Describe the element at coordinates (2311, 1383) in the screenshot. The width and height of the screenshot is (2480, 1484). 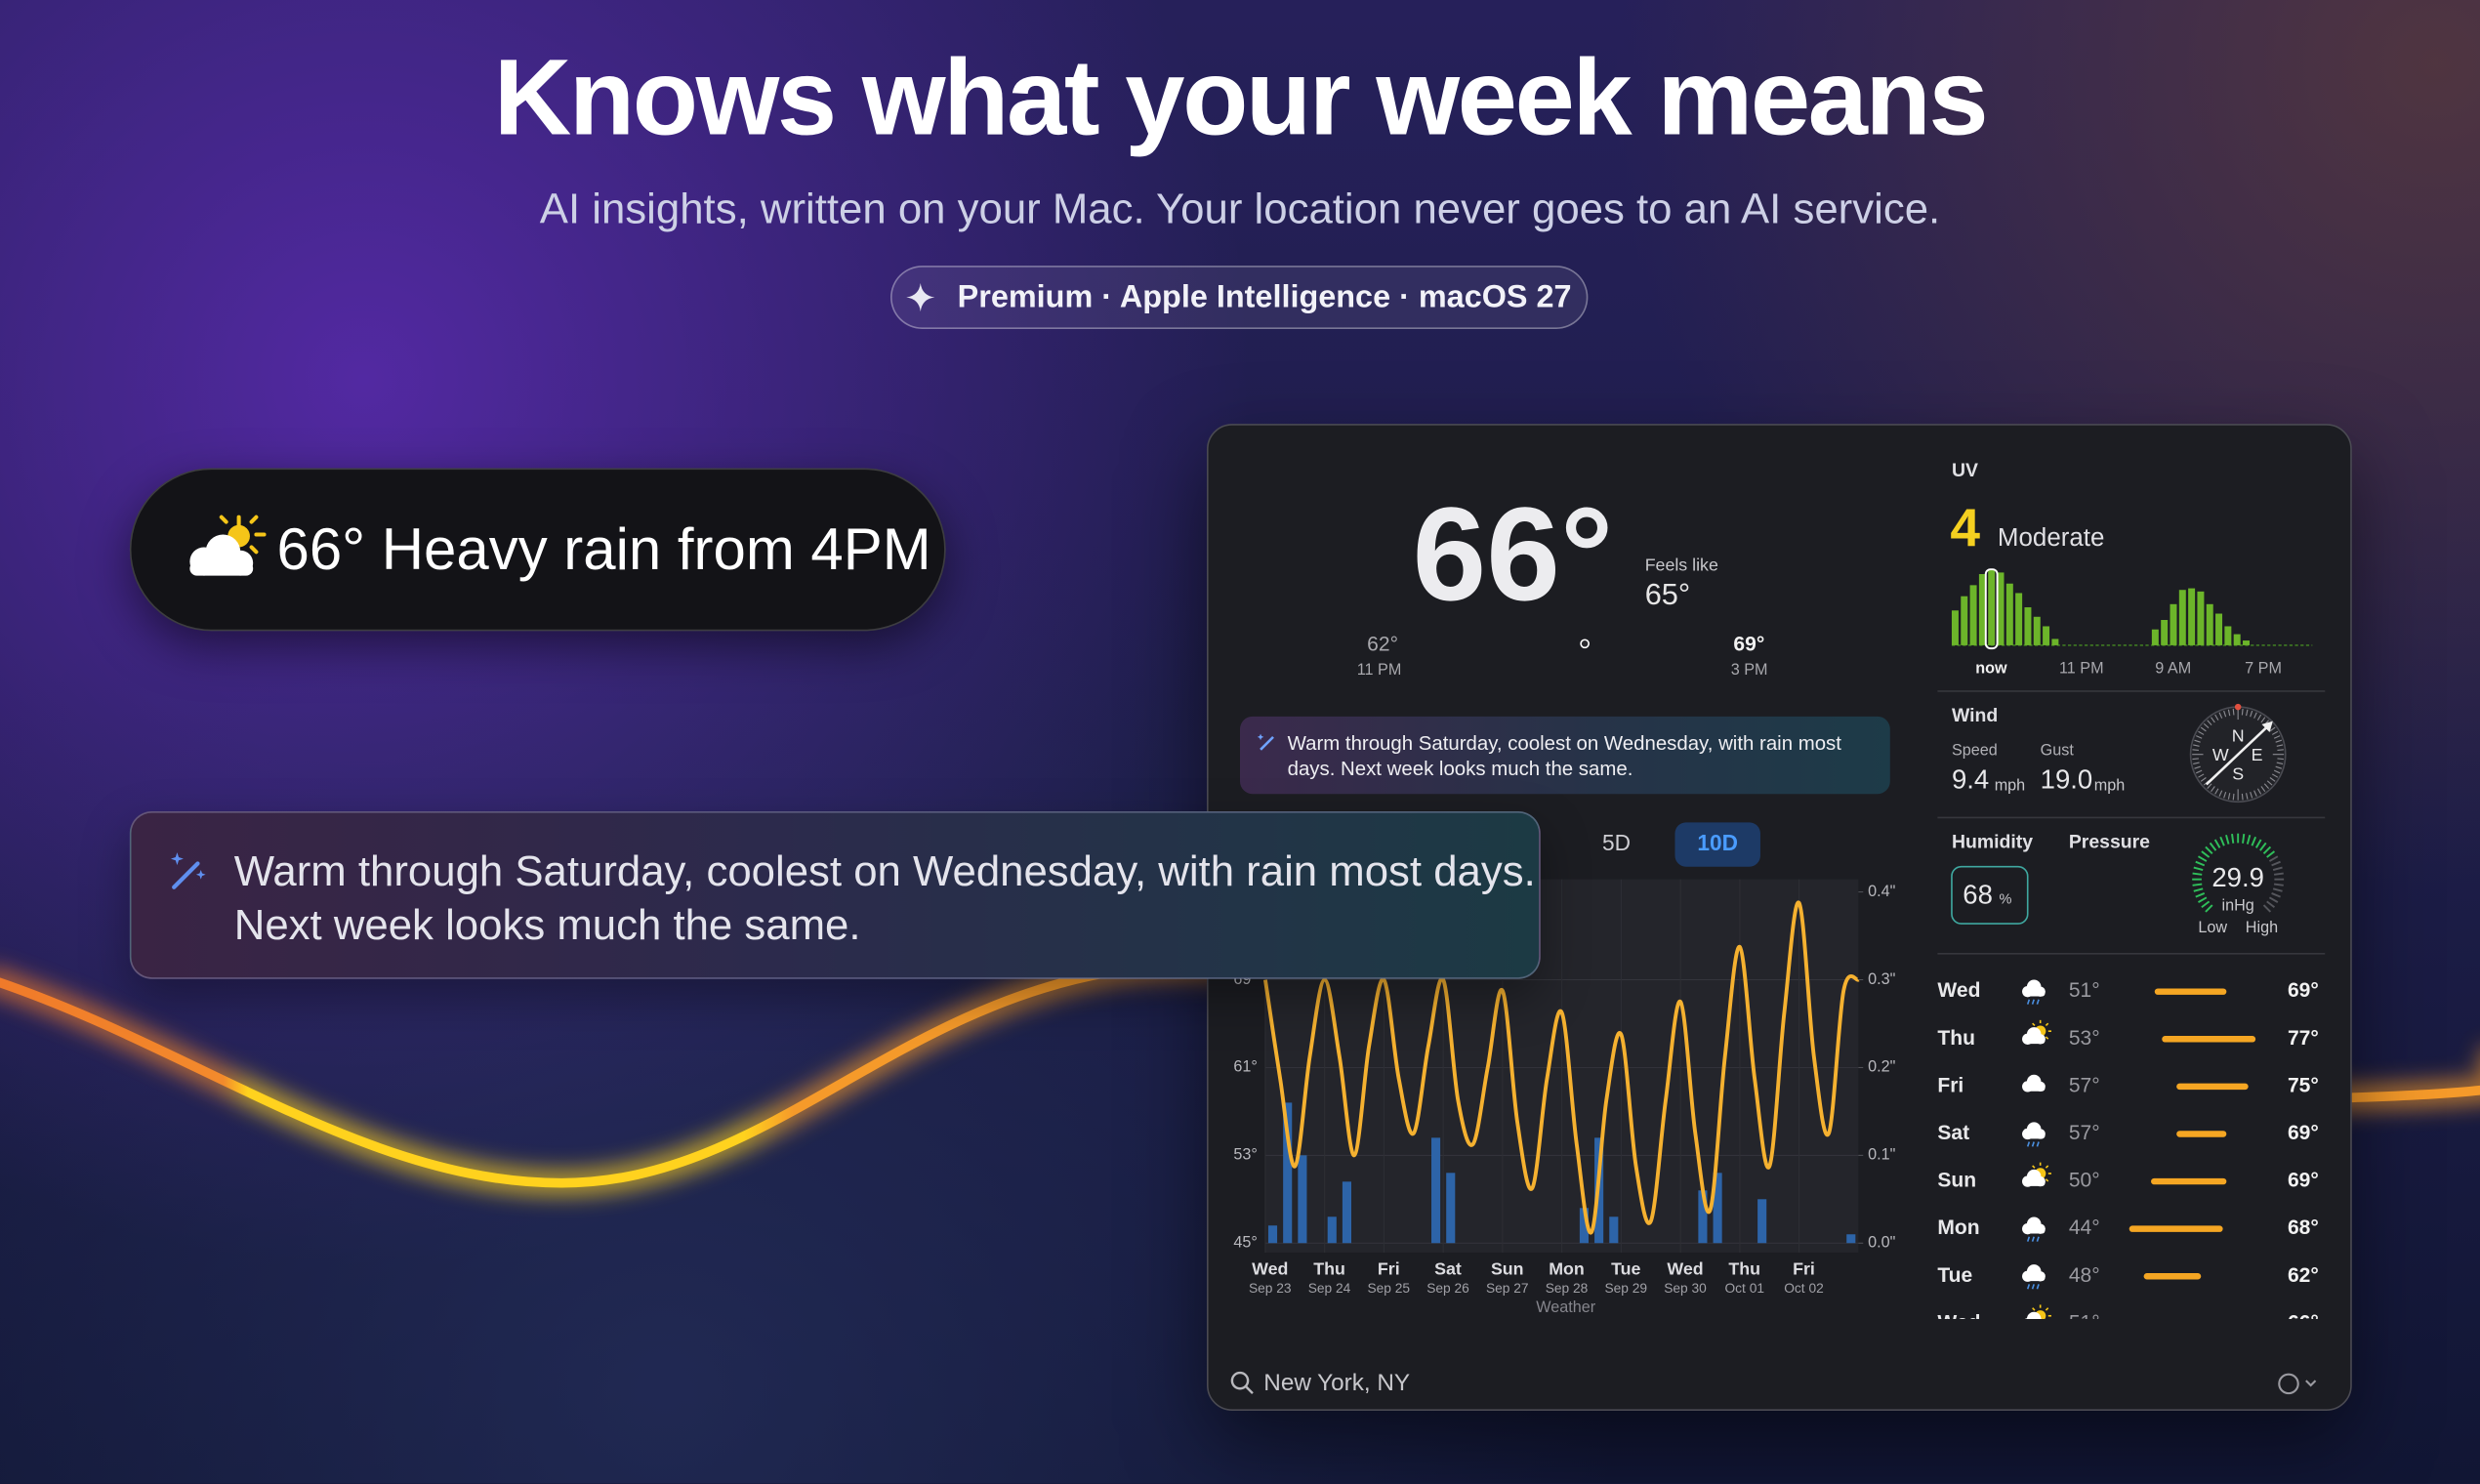
I see `settings-chevron` at that location.